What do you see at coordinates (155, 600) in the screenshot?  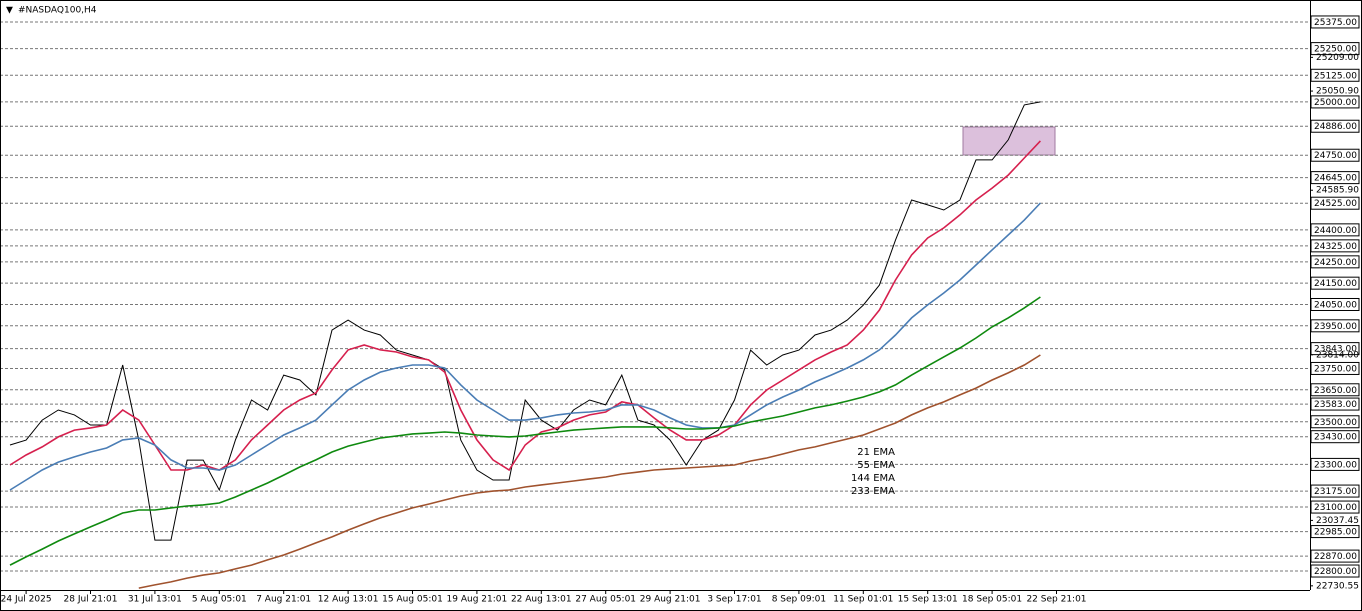 I see `x-tick-label: 31 Jul 13:01` at bounding box center [155, 600].